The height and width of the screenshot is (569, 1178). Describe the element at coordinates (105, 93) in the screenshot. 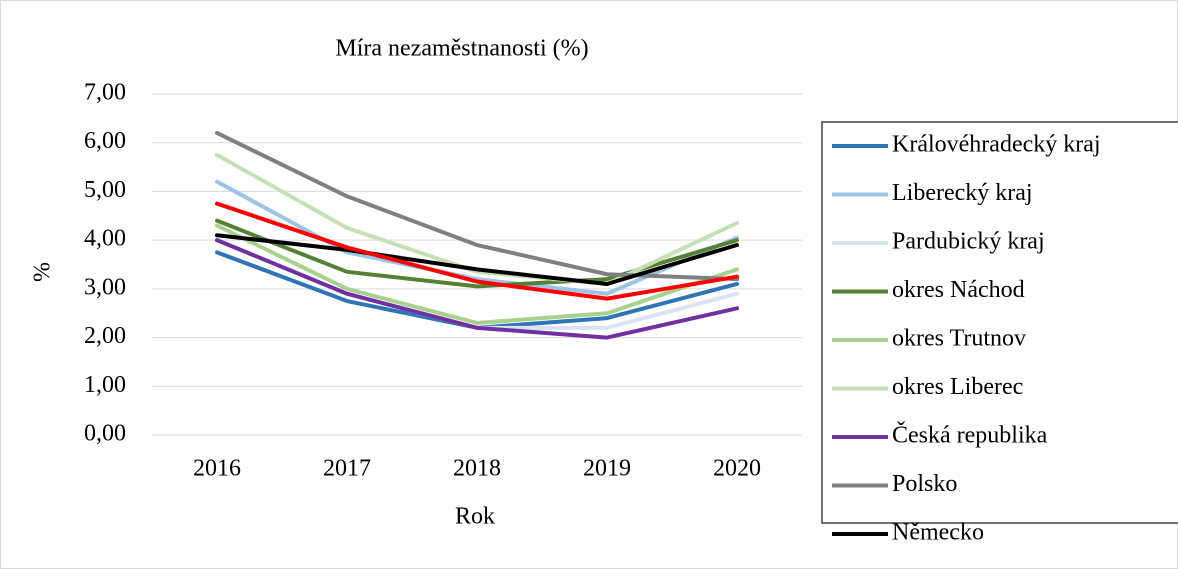

I see `y-tick-label: 7,00` at that location.